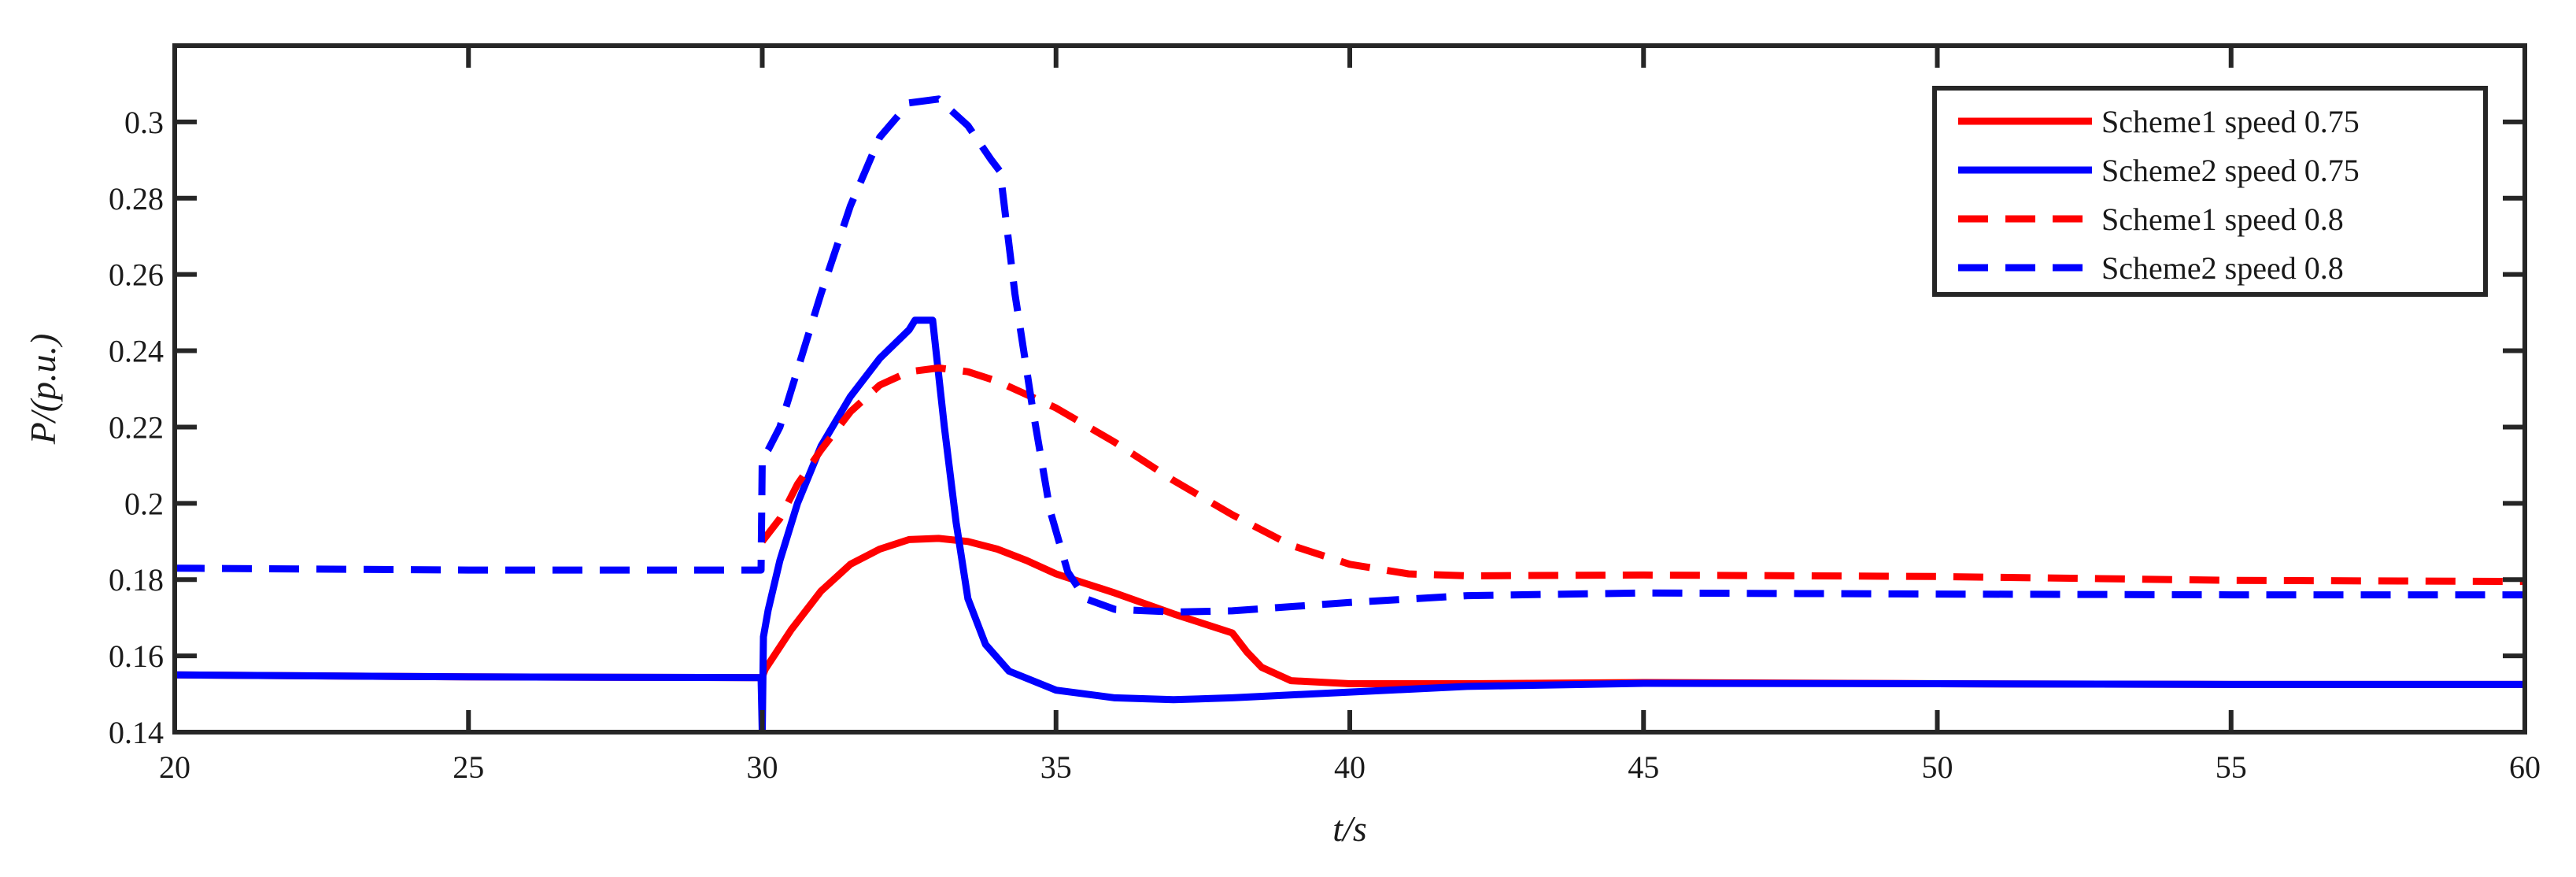  I want to click on x-tick-label: 20, so click(174, 767).